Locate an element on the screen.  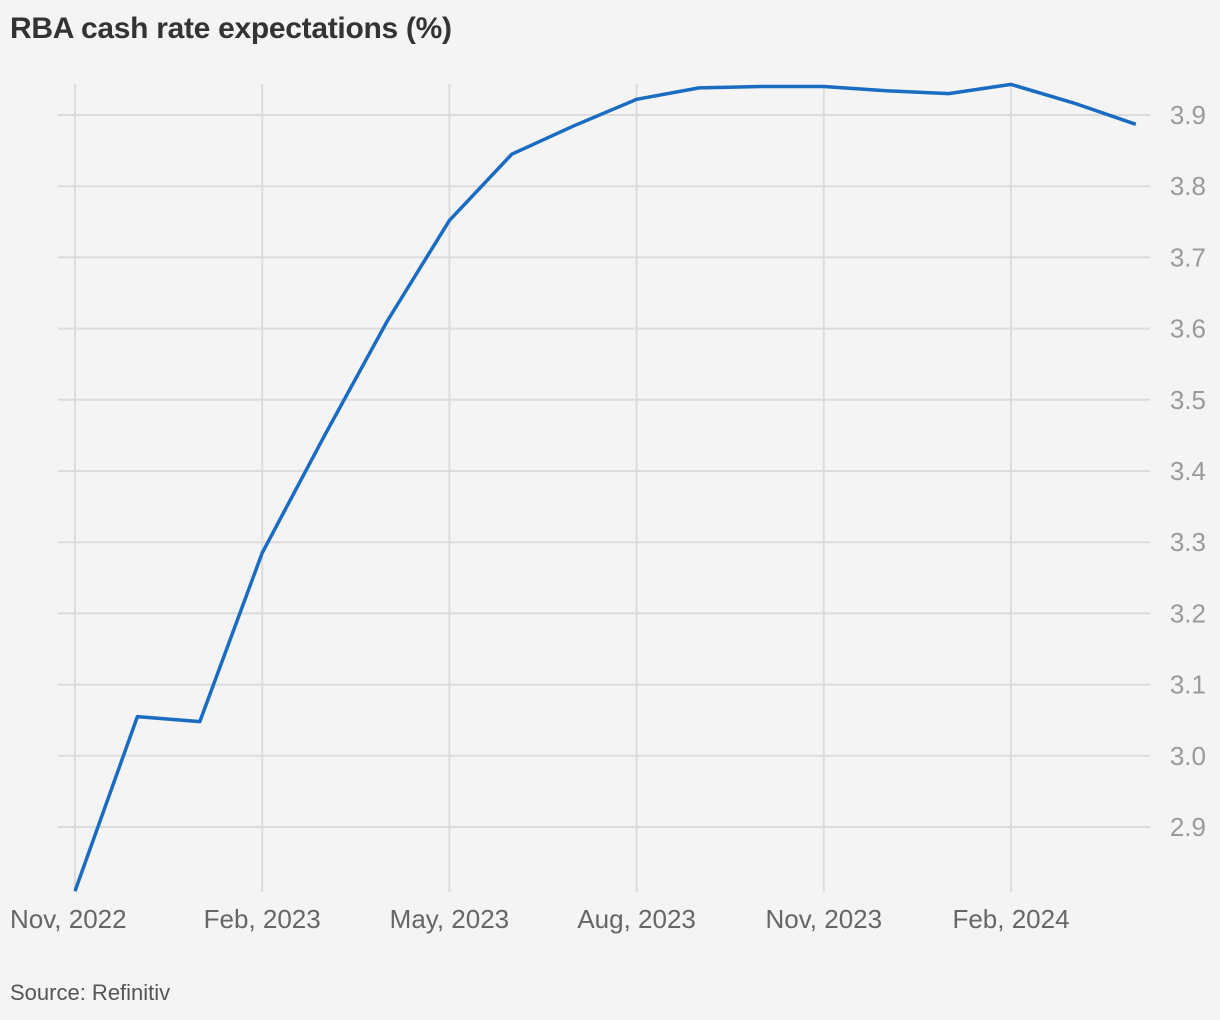
y-tick-label: 3.5 is located at coordinates (1188, 400).